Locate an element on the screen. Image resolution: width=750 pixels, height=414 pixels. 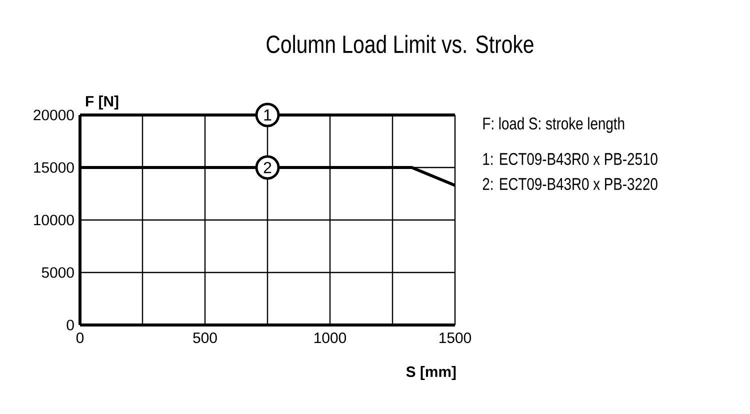
y-tick-label: 10000 is located at coordinates (54, 220).